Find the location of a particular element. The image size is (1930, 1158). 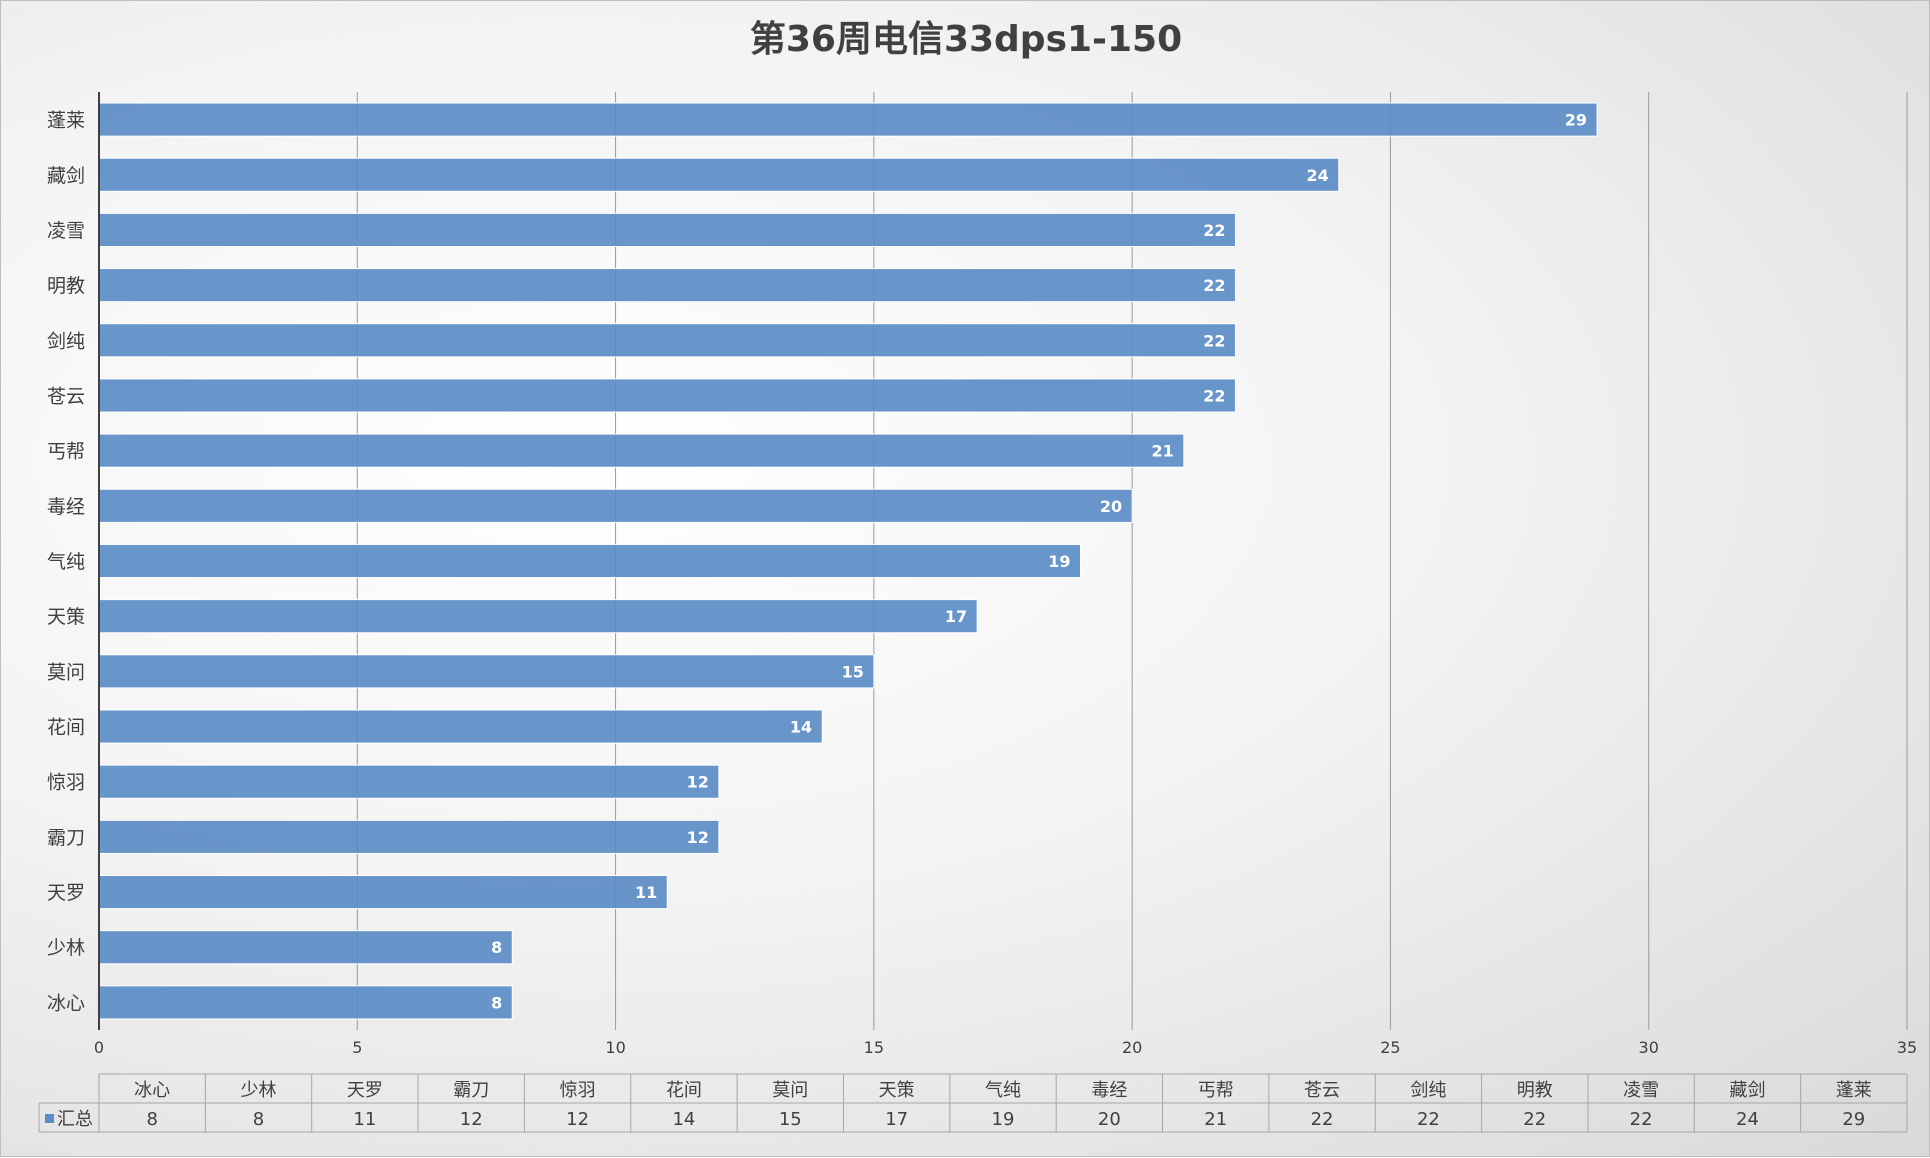

table-header-cell: 少林 is located at coordinates (259, 1090).